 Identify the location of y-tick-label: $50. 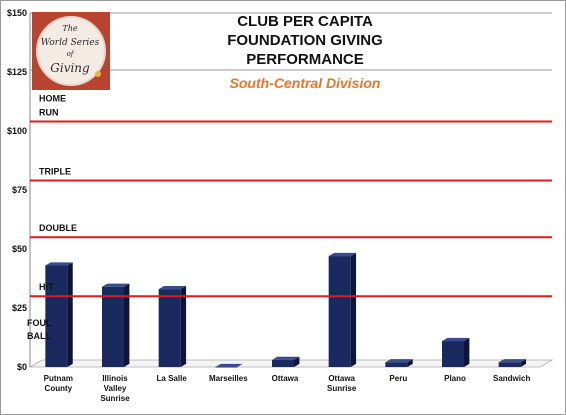
(19, 249).